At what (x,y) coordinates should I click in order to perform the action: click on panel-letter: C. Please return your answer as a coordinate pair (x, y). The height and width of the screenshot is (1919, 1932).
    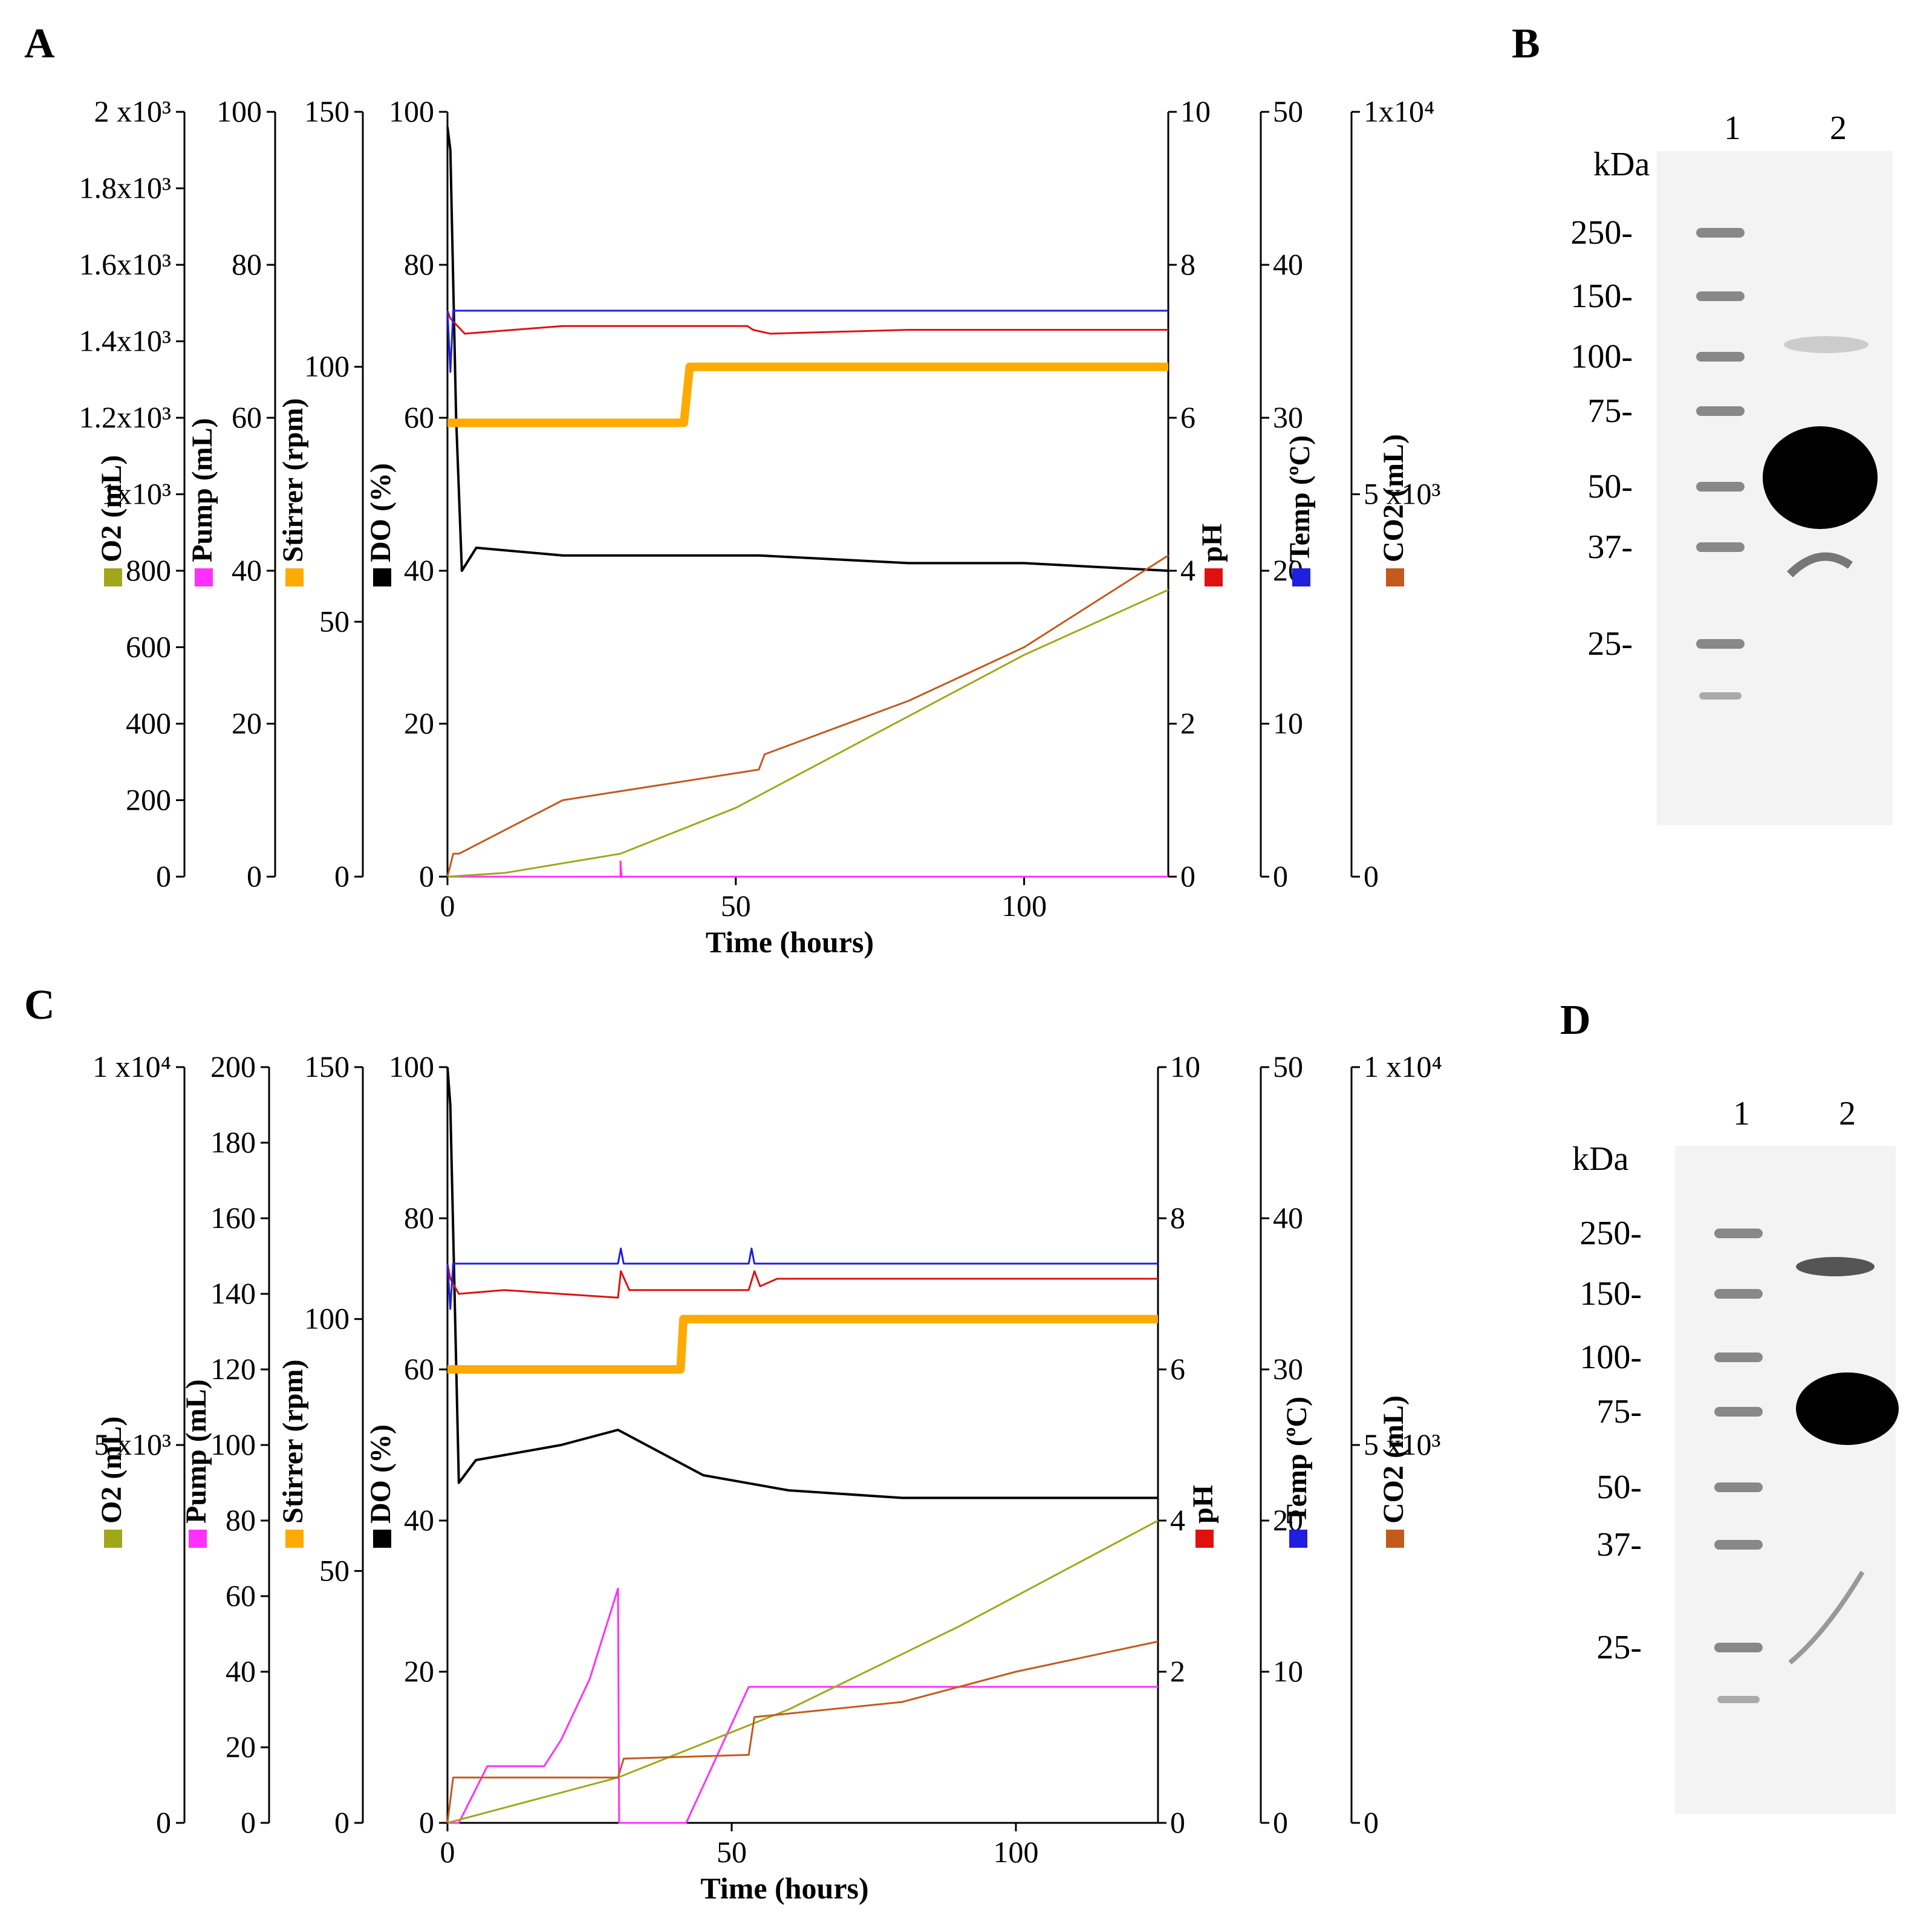
    Looking at the image, I should click on (39, 1005).